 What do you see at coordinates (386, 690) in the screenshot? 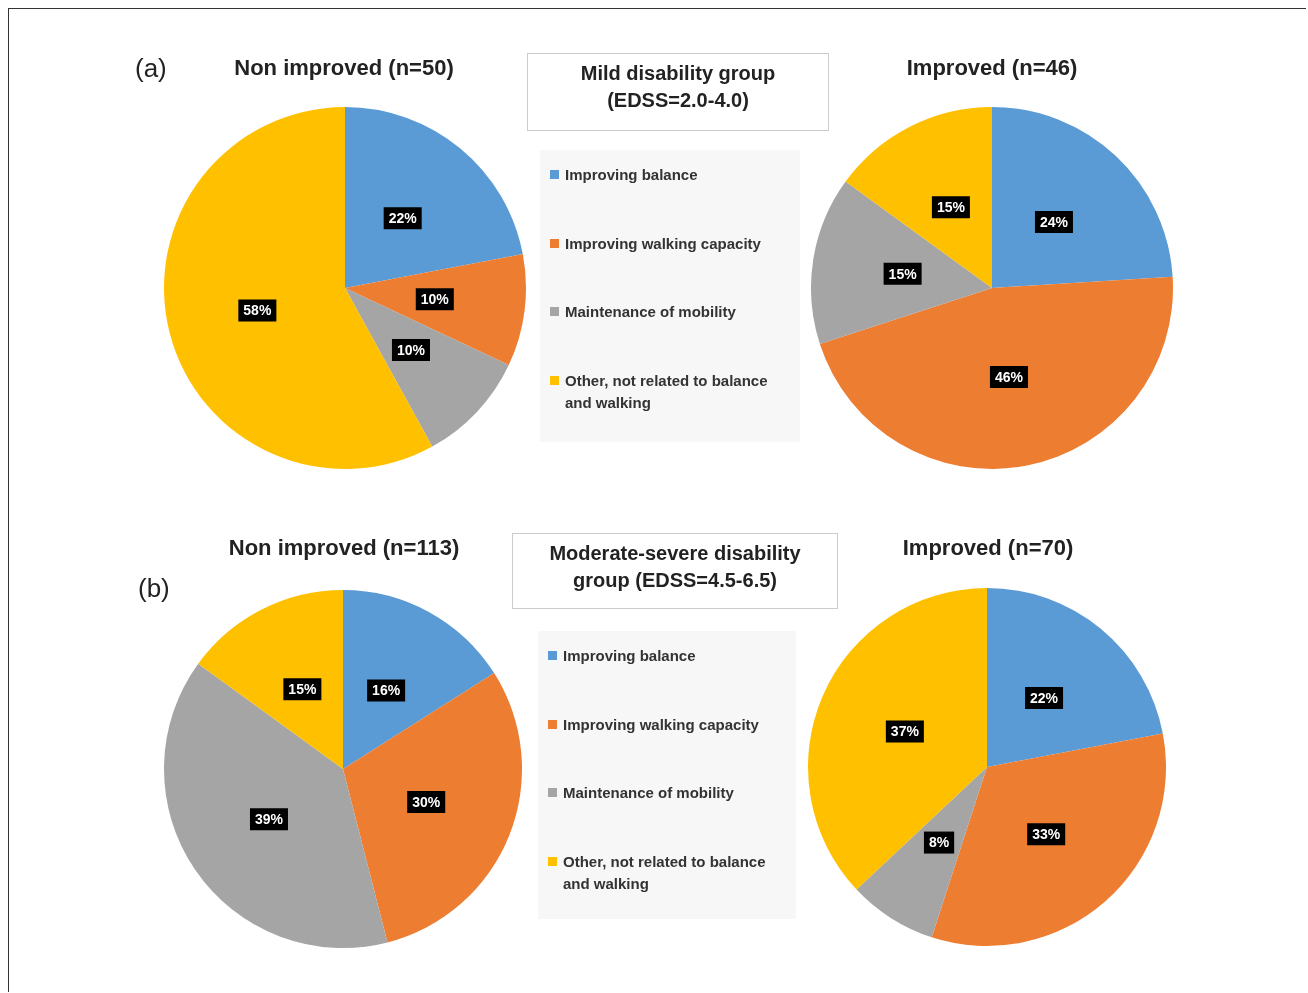
I see `data-label: 16%` at bounding box center [386, 690].